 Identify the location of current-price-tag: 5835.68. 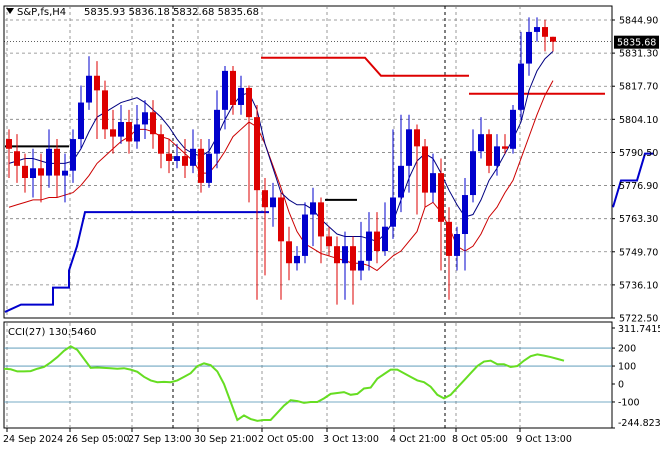
(636, 42).